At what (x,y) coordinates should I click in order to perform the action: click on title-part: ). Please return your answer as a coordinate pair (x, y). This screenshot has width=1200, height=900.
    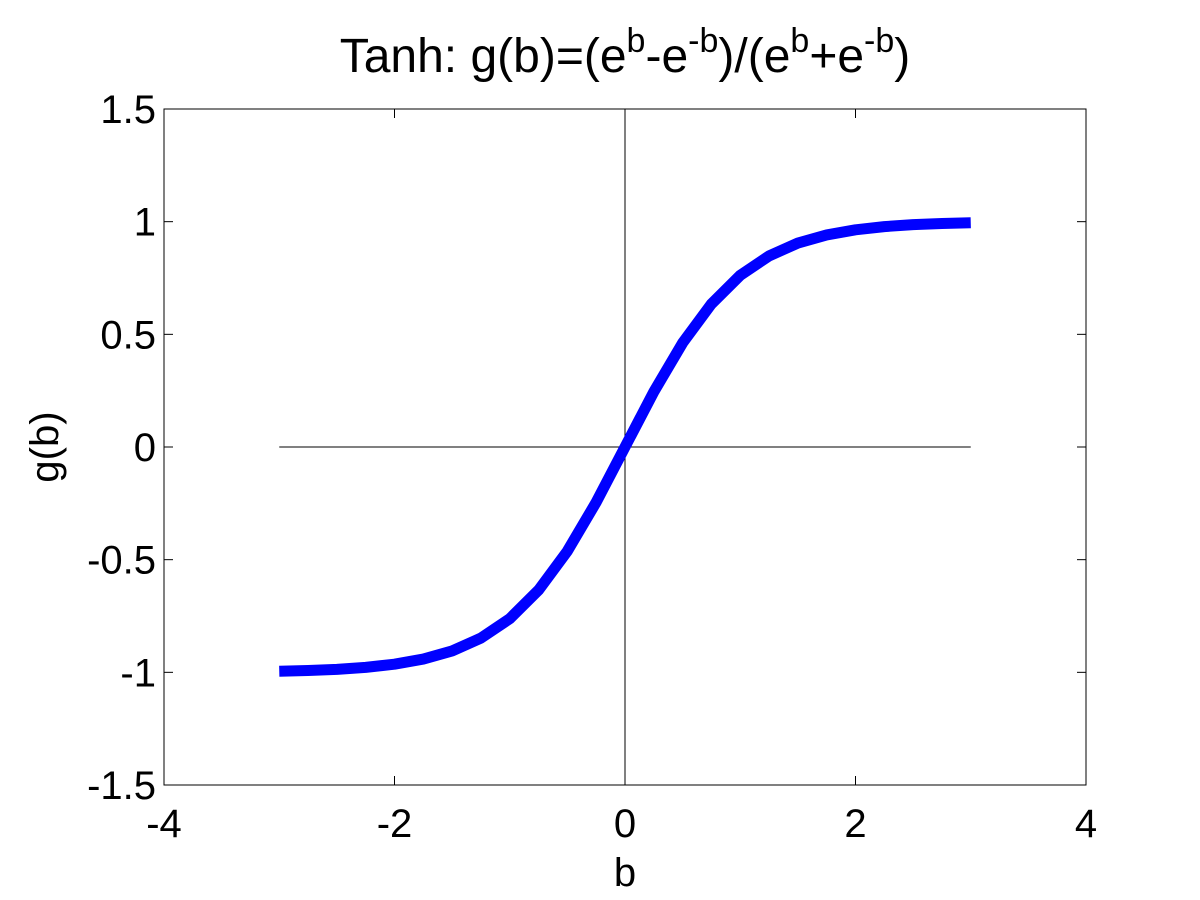
    Looking at the image, I should click on (902, 56).